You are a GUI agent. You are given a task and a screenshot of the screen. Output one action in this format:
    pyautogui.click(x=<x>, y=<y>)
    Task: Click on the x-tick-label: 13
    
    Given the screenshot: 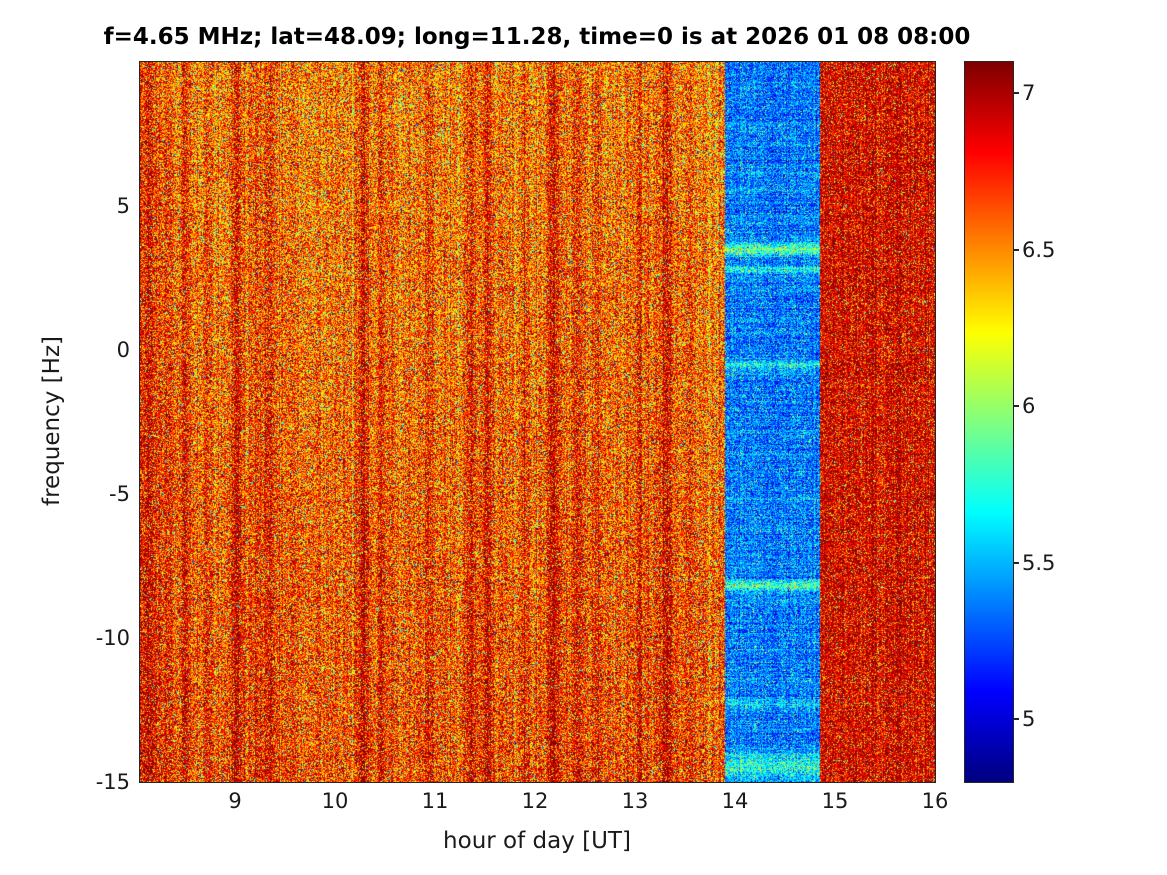 What is the action you would take?
    pyautogui.click(x=635, y=801)
    